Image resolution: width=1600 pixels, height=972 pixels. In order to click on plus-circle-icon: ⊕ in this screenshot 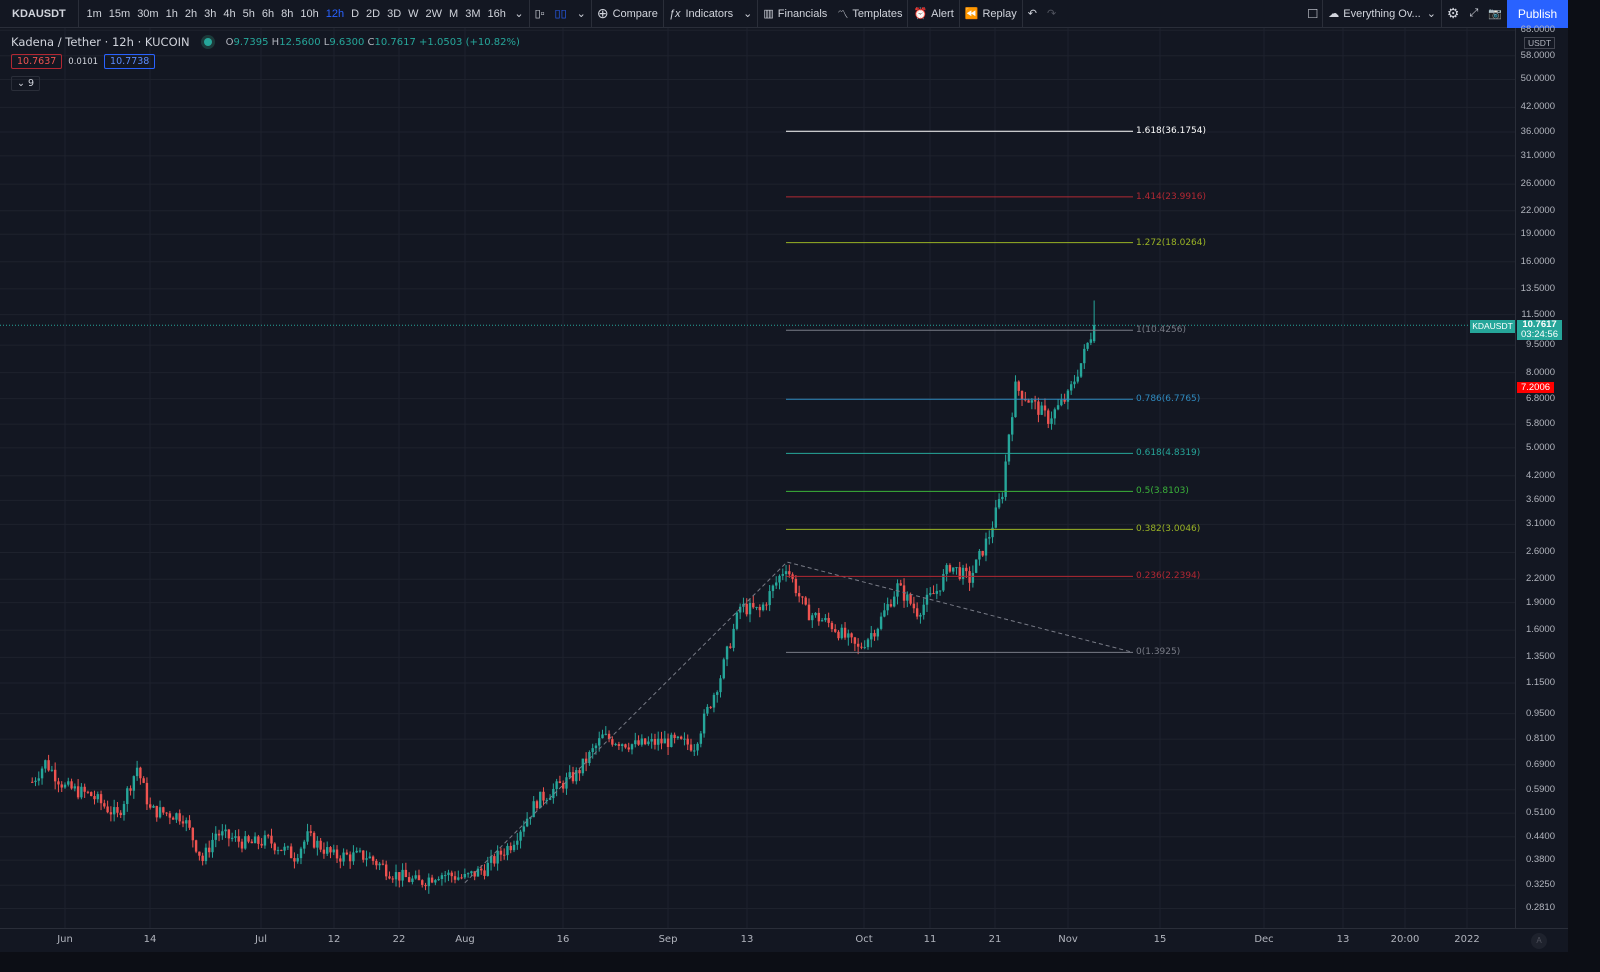, I will do `click(602, 13)`.